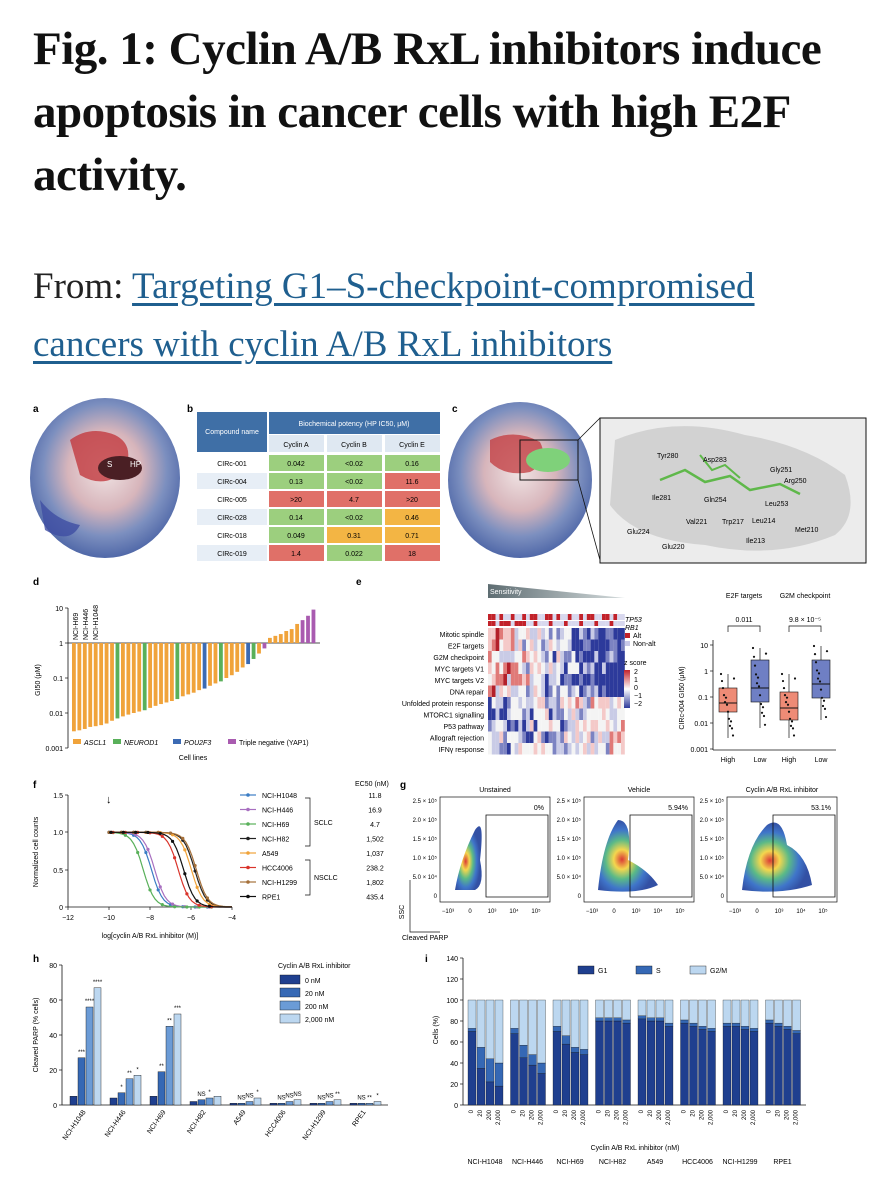  What do you see at coordinates (36, 582) in the screenshot?
I see `panel-d-letter: d` at bounding box center [36, 582].